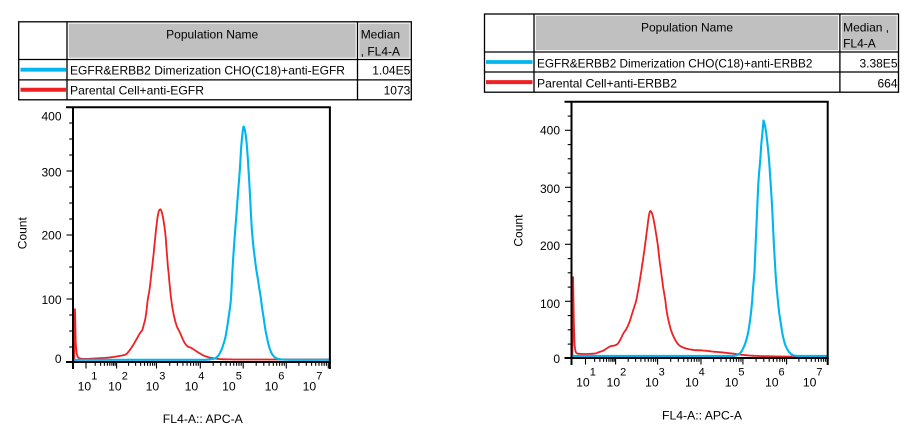 Image resolution: width=916 pixels, height=443 pixels. I want to click on svg-text: FL4-A, so click(859, 44).